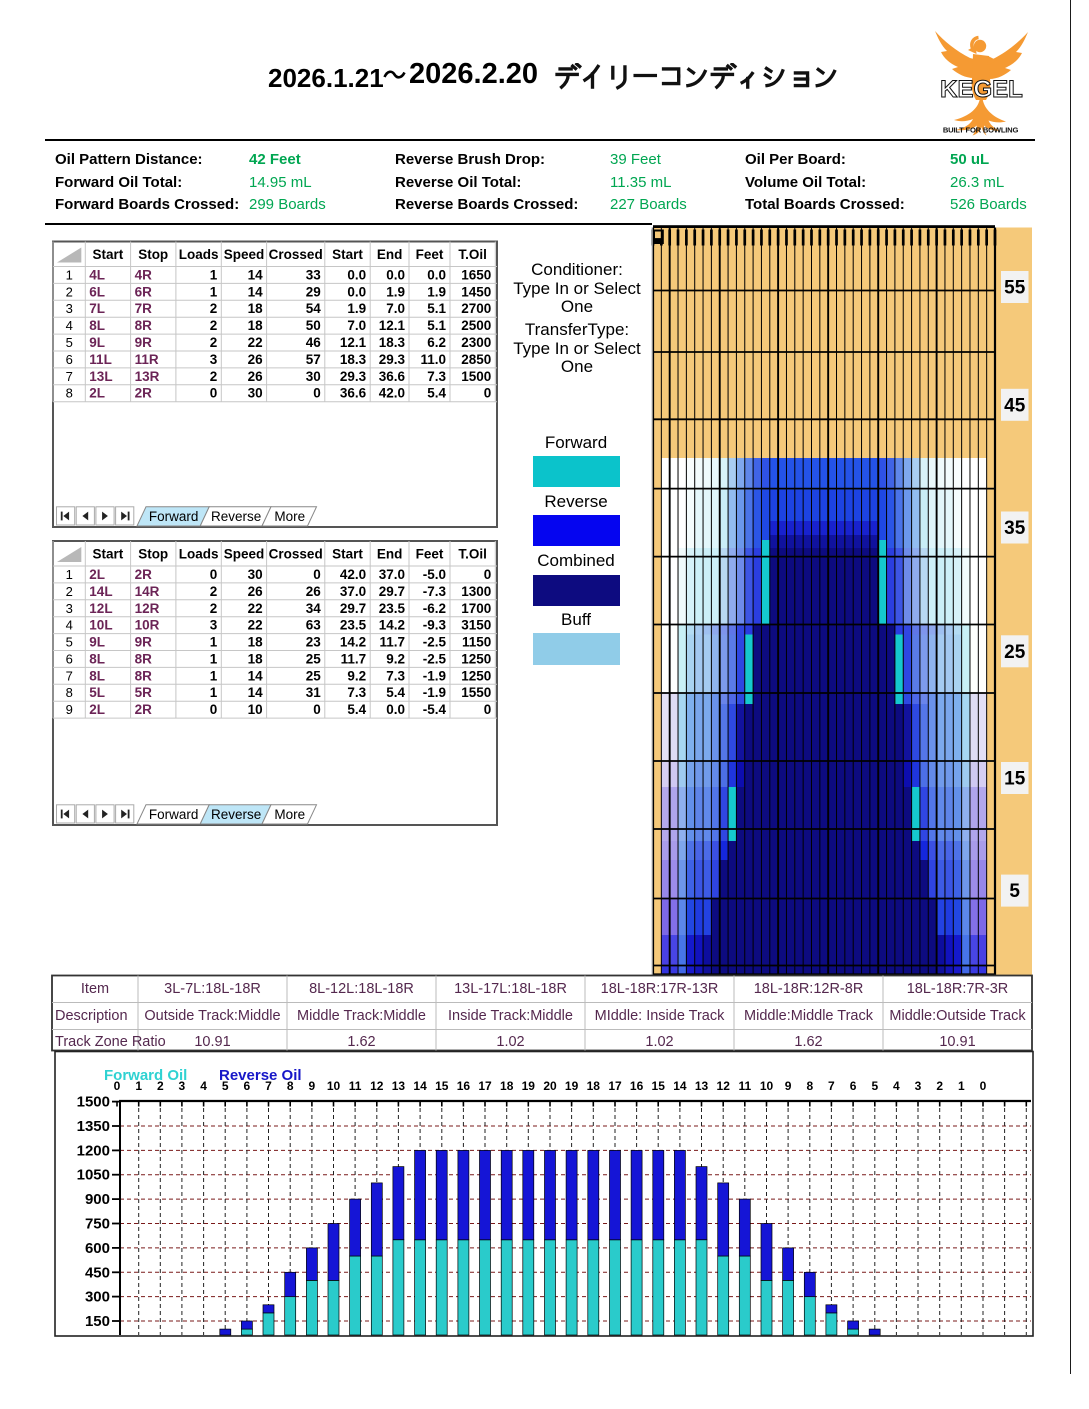 Image resolution: width=1089 pixels, height=1409 pixels. Describe the element at coordinates (314, 692) in the screenshot. I see `svg-text: 31` at that location.